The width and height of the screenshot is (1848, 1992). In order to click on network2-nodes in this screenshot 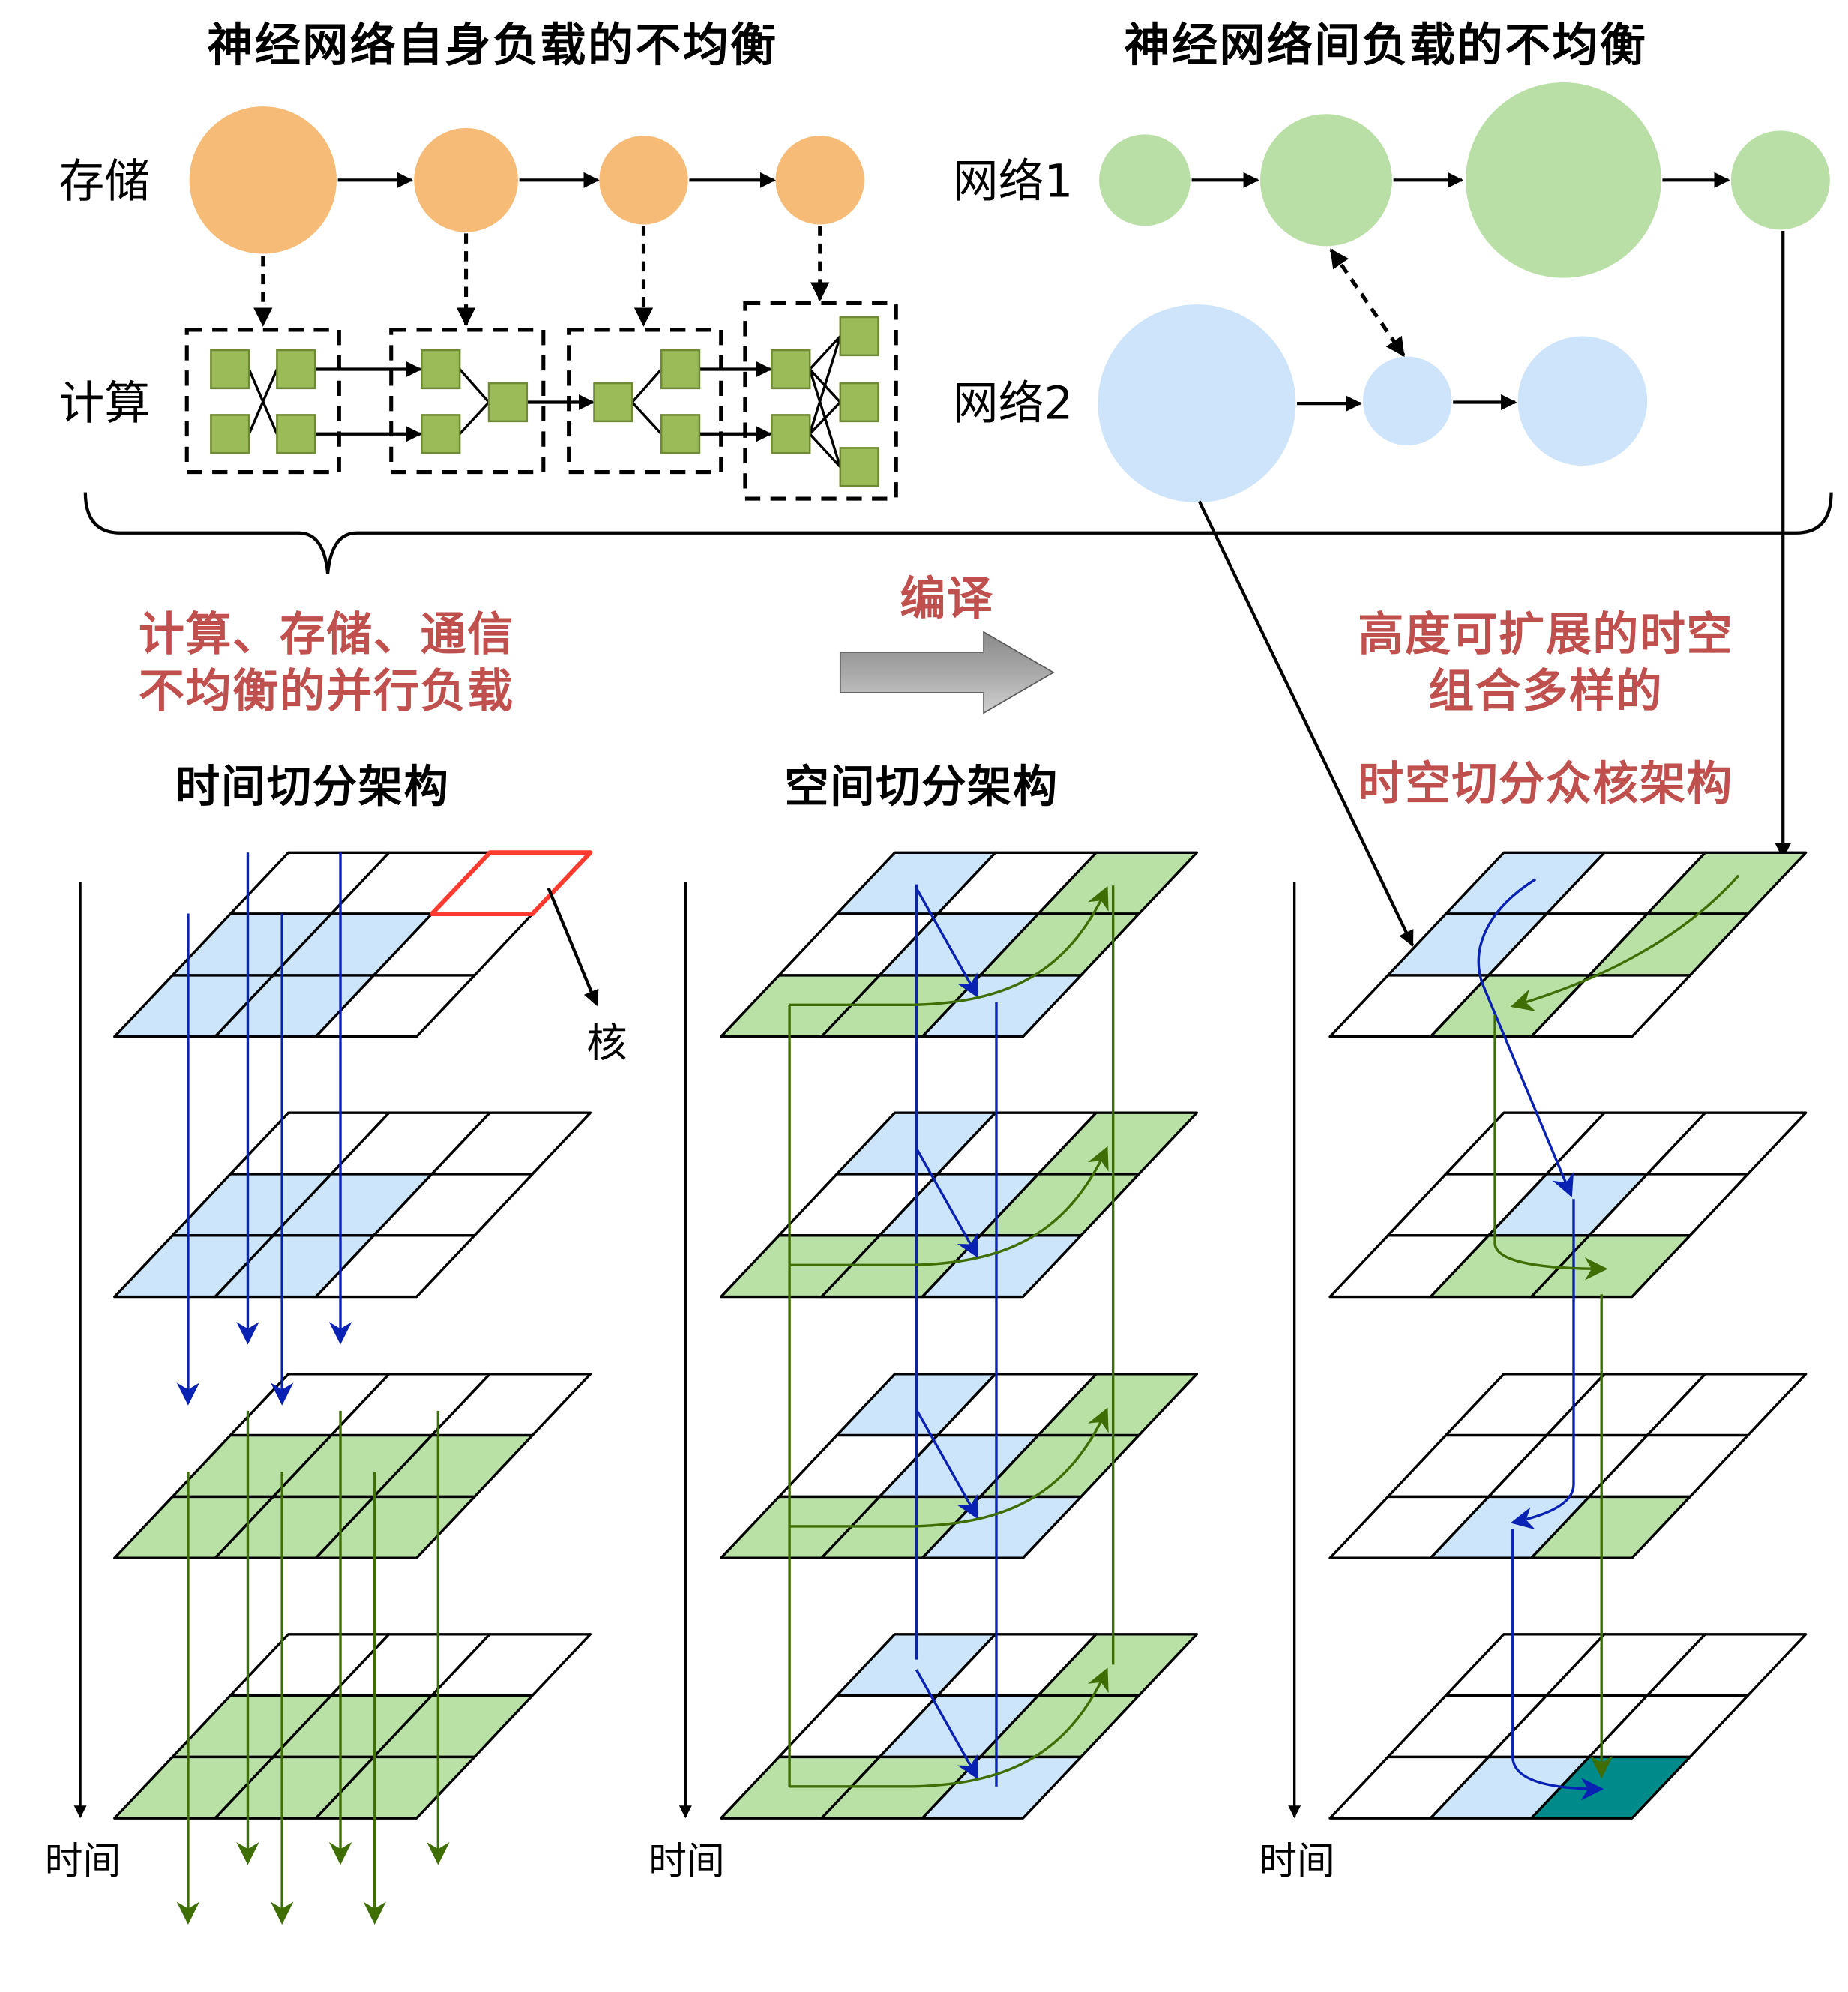, I will do `click(1373, 403)`.